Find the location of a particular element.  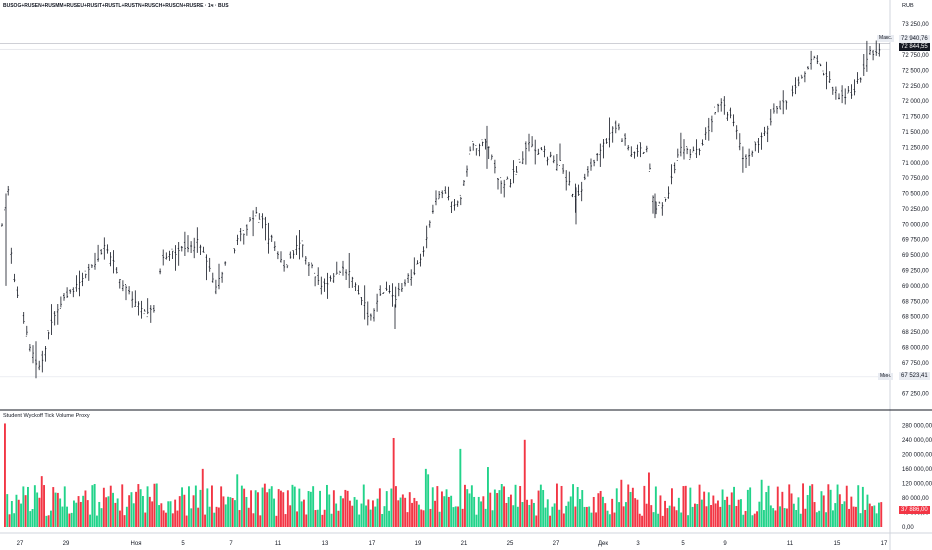

time-tick-label: 3 is located at coordinates (638, 544).